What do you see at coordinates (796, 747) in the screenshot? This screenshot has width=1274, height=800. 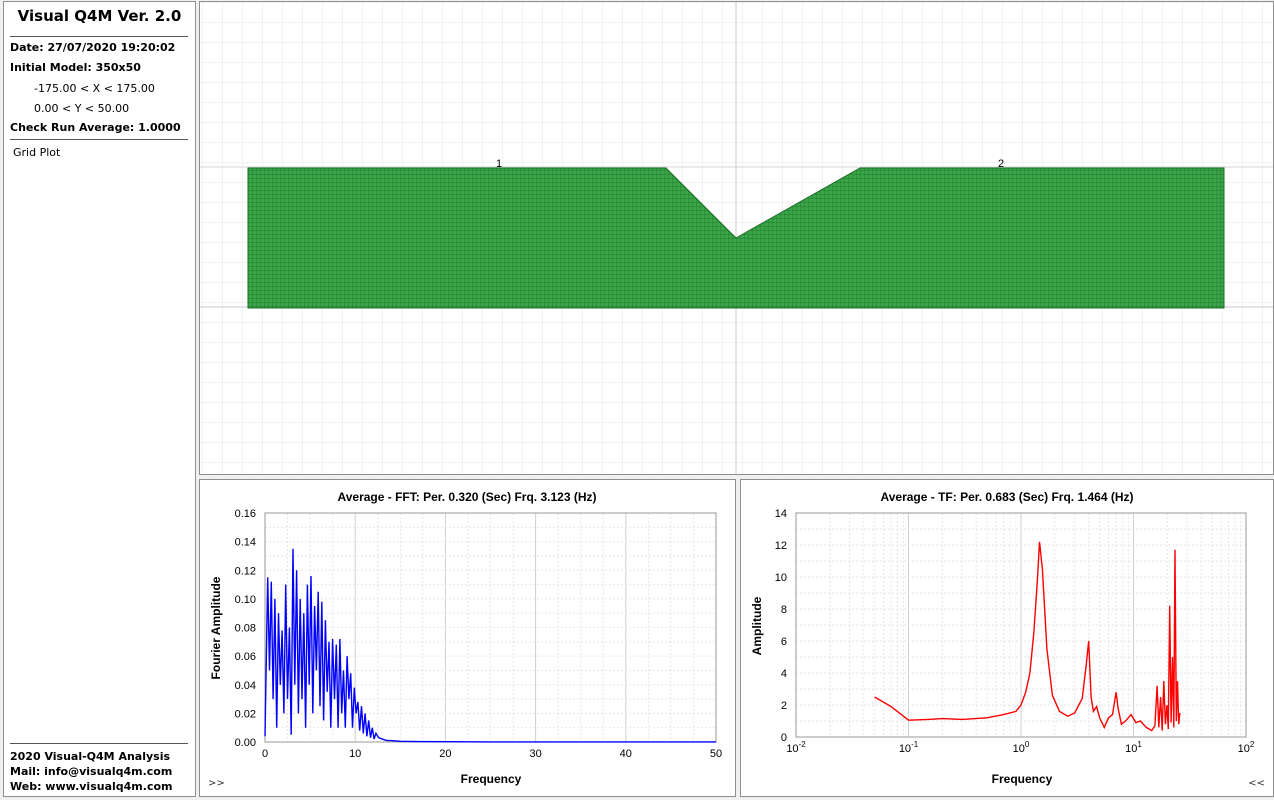 I see `x-tick-label: 10⁻²` at bounding box center [796, 747].